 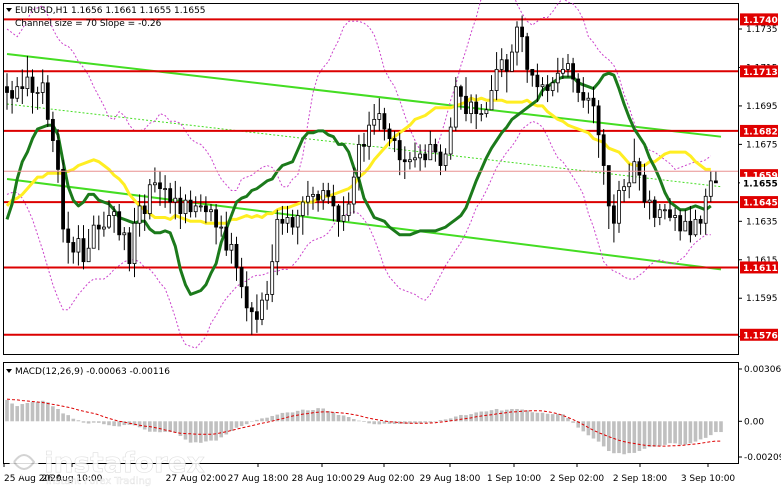 What do you see at coordinates (762, 261) in the screenshot?
I see `price-tick-label: 1.1615` at bounding box center [762, 261].